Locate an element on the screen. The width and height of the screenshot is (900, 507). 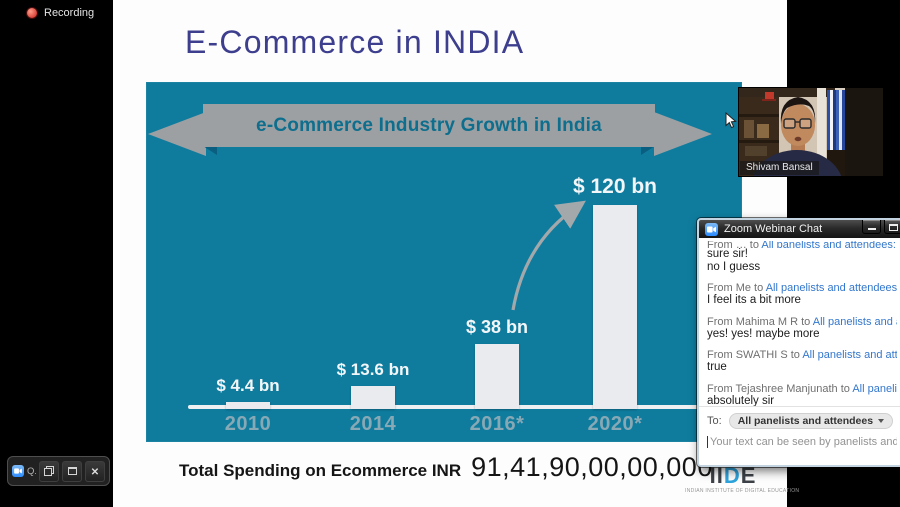
close-icon is located at coordinates (95, 471).